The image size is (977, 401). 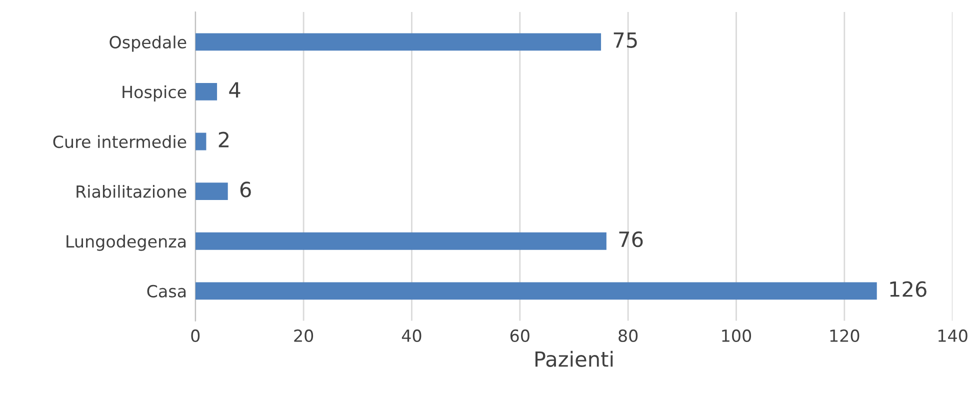 I want to click on y-tick-label: Lungodegenza, so click(x=126, y=242).